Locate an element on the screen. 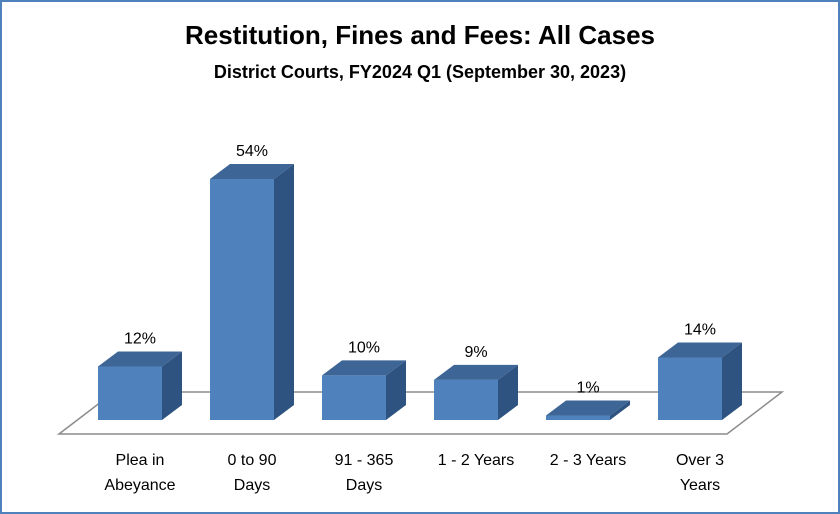 The width and height of the screenshot is (840, 514). category-label-line: 1 - 2 Years is located at coordinates (476, 460).